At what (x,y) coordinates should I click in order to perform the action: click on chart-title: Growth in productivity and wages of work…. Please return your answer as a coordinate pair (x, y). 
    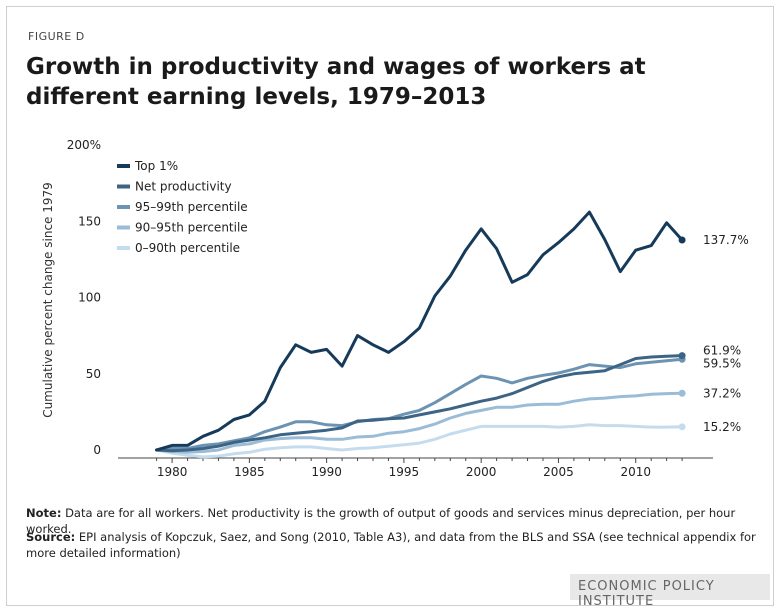
    Looking at the image, I should click on (336, 82).